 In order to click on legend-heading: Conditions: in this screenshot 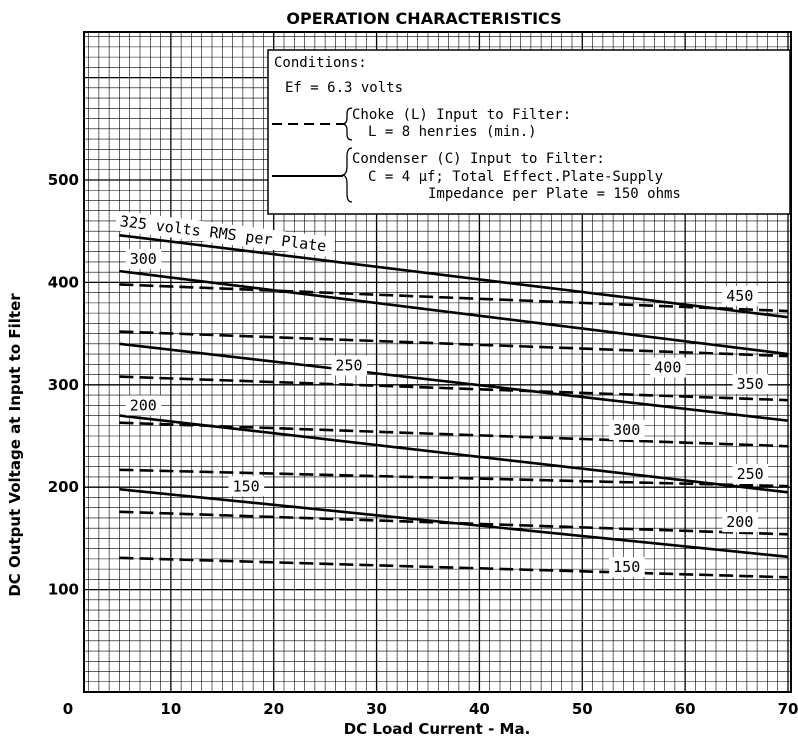, I will do `click(320, 63)`.